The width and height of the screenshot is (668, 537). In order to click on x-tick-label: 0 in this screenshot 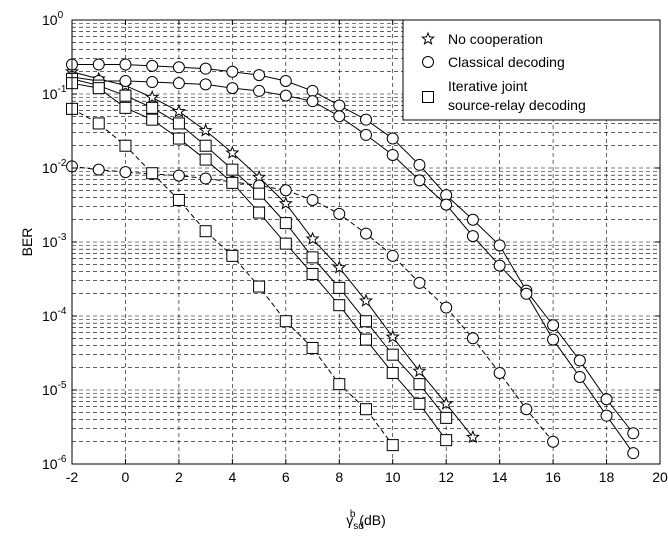, I will do `click(126, 477)`.